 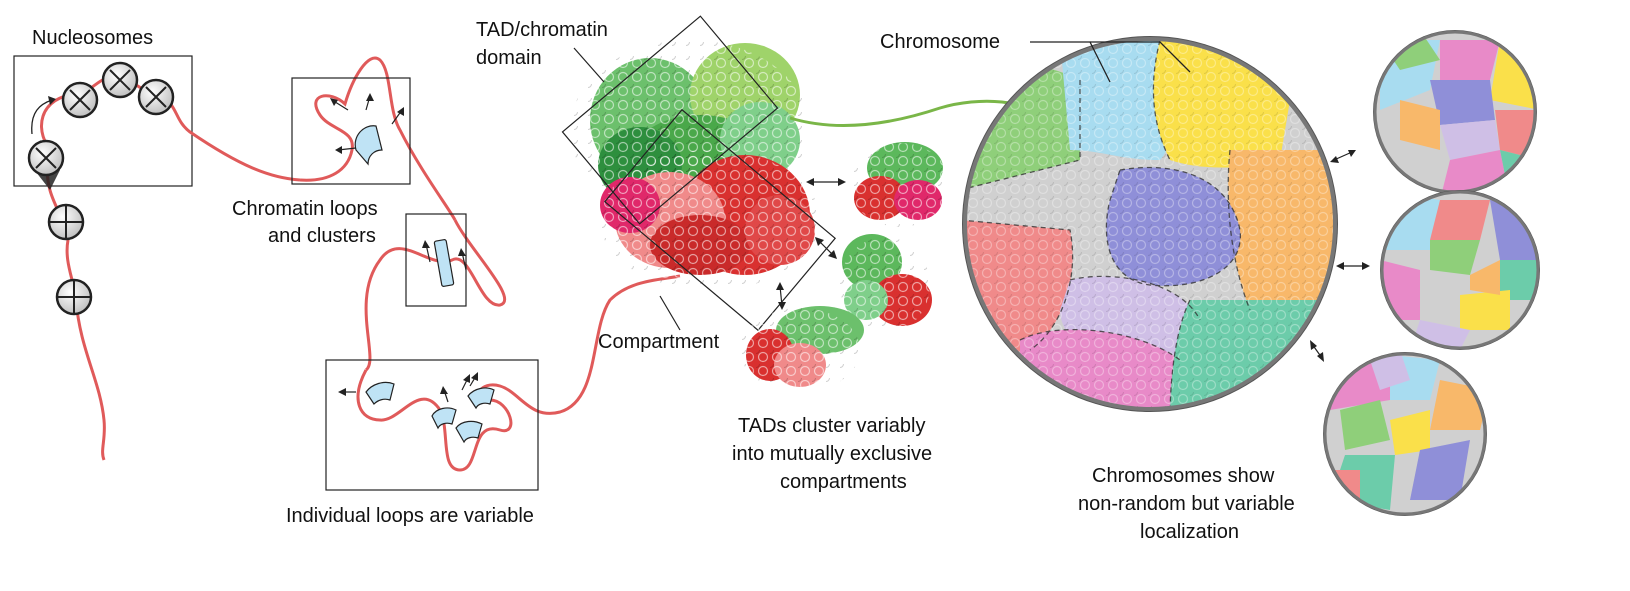 I want to click on tad-domain-box, so click(x=670, y=120).